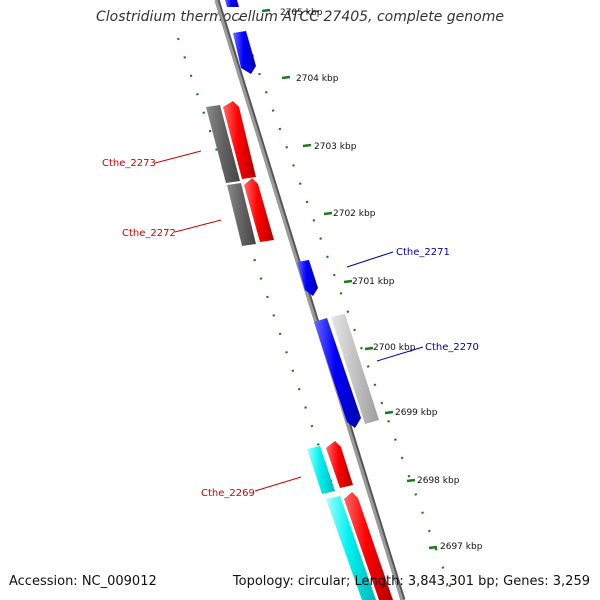 This screenshot has height=600, width=600. What do you see at coordinates (149, 233) in the screenshot?
I see `label-cthe-2272: Cthe_2272` at bounding box center [149, 233].